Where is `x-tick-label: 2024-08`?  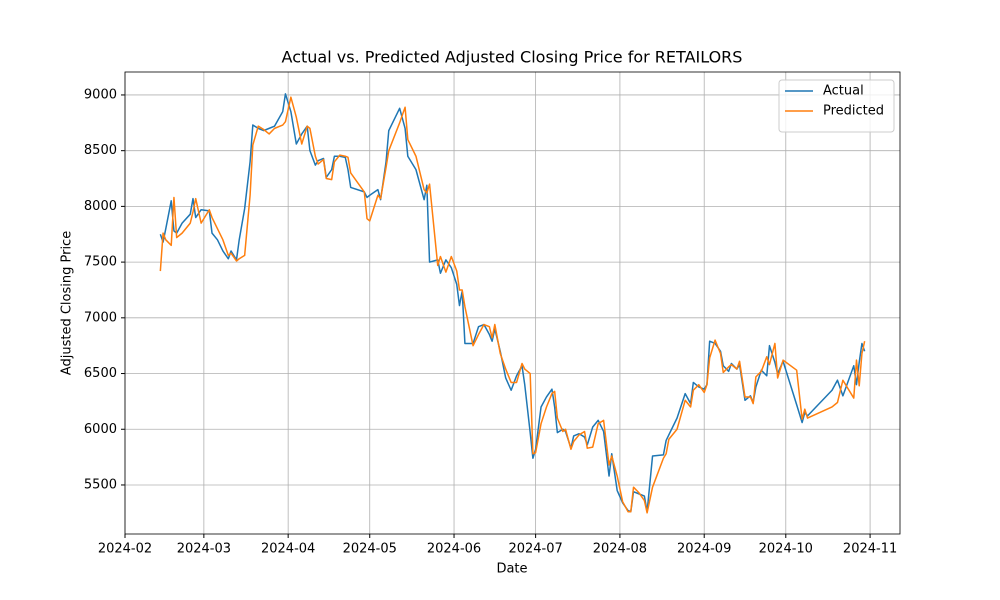 x-tick-label: 2024-08 is located at coordinates (620, 549).